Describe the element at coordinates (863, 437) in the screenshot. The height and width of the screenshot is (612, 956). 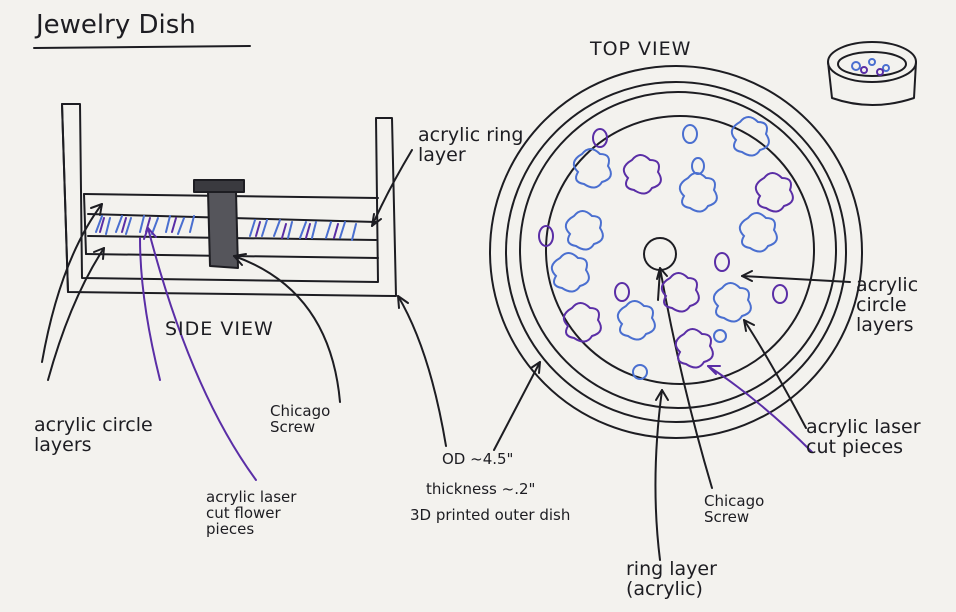
I see `top-cut-pieces-label: acrylic laser cut pieces` at that location.